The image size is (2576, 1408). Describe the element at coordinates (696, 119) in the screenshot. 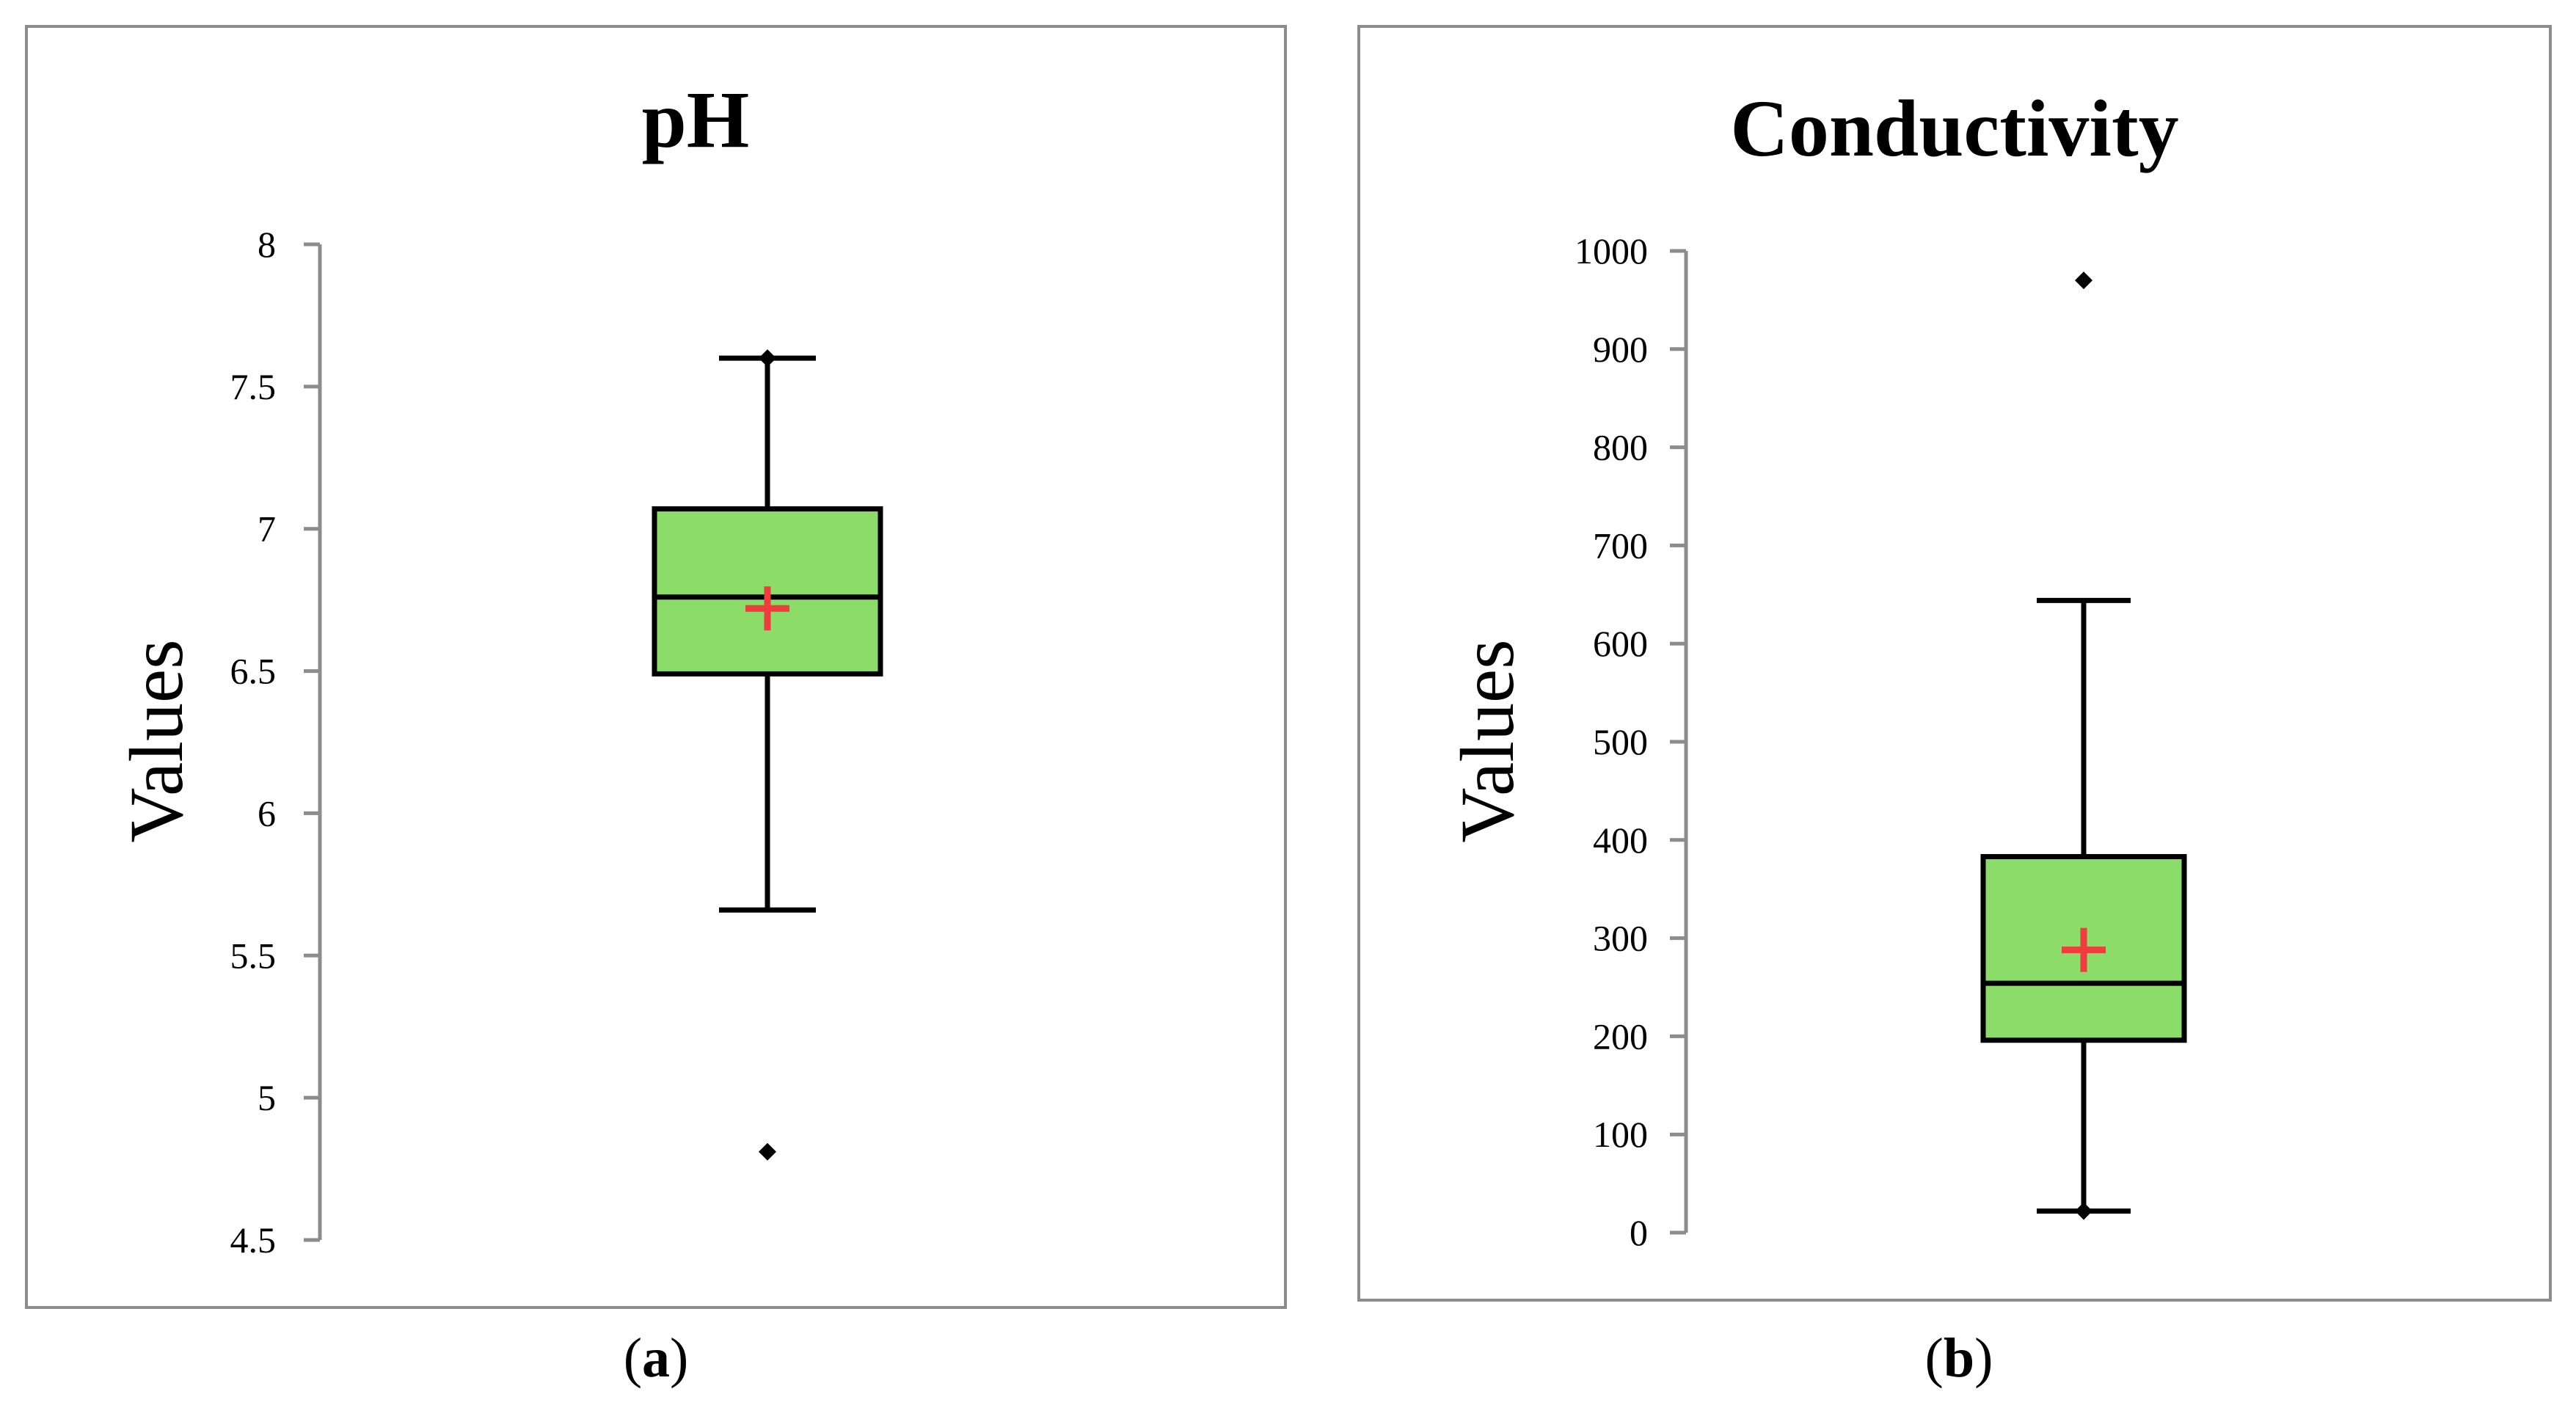

I see `chart-title: pH` at that location.